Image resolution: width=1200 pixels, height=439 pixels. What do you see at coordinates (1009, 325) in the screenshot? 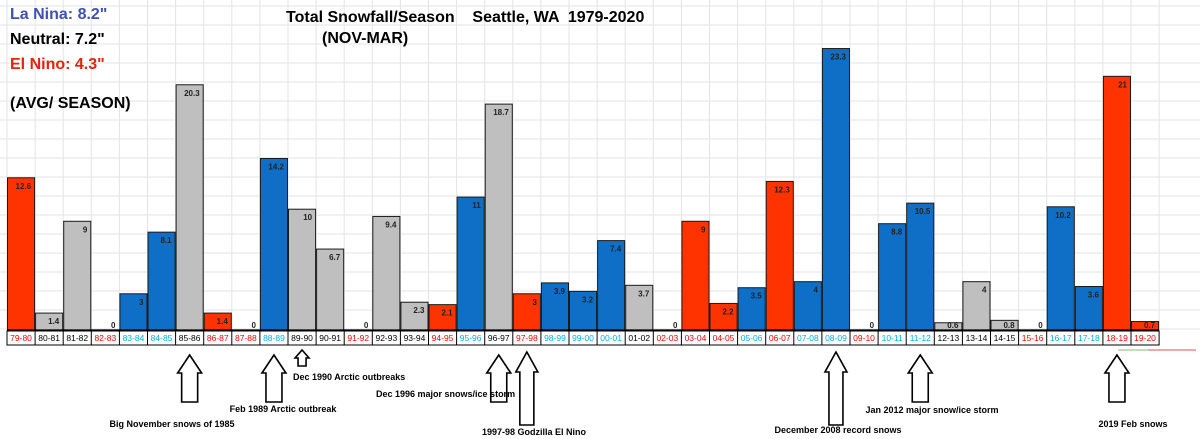
I see `value-label: 0.8` at bounding box center [1009, 325].